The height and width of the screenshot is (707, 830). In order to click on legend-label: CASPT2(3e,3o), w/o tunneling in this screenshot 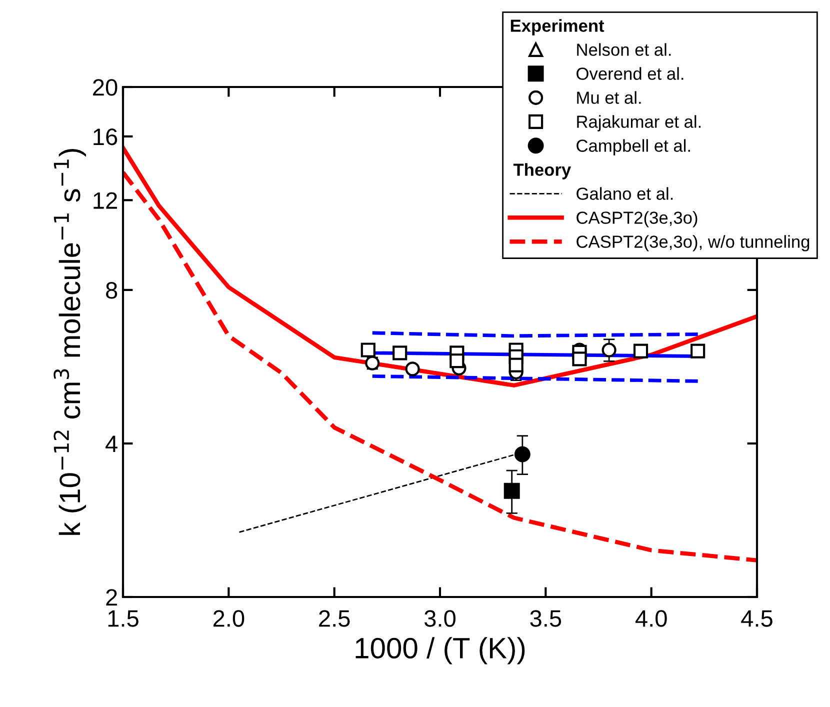, I will do `click(693, 243)`.